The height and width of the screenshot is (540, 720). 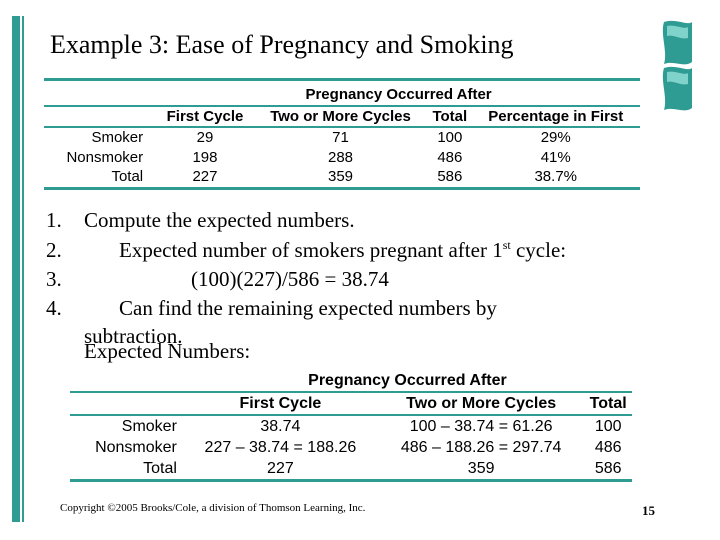 I want to click on table-row: Nonsmoker 198 288 486 41%, so click(x=342, y=158).